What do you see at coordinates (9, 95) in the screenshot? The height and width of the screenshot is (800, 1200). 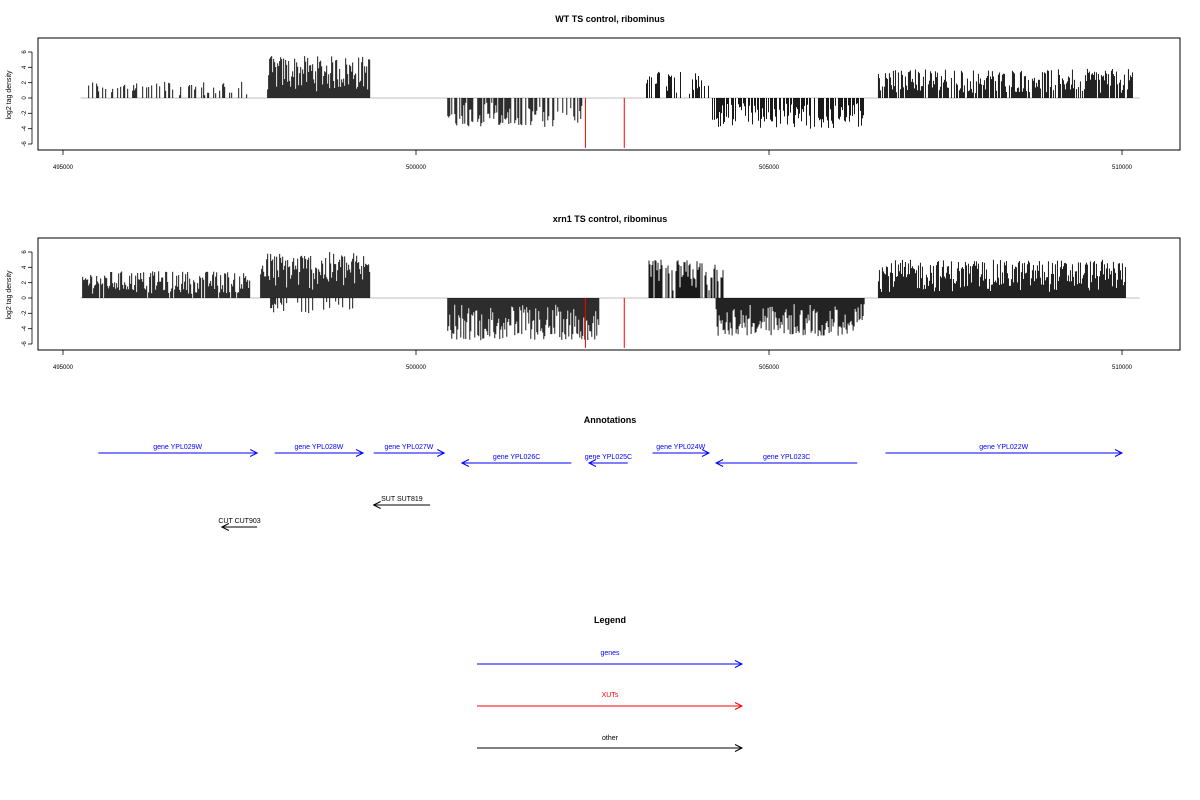 I see `y-axis-label: log2 tag density` at bounding box center [9, 95].